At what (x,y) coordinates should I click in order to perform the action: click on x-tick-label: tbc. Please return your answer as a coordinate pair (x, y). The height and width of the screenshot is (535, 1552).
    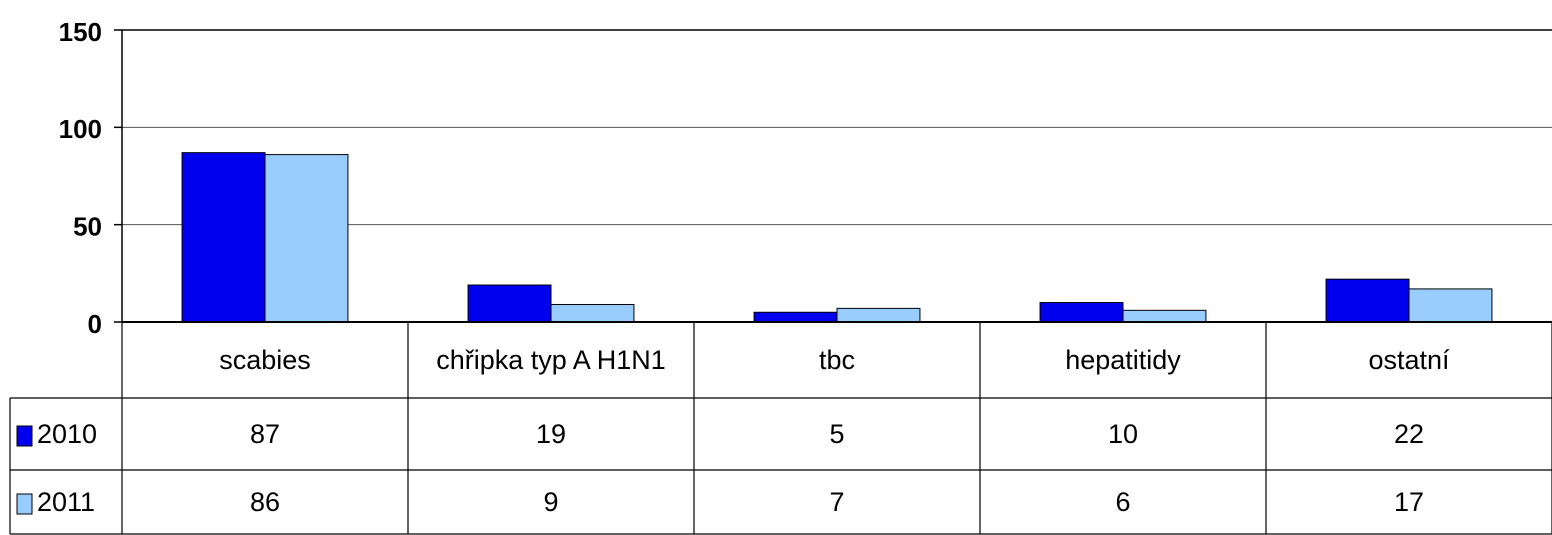
    Looking at the image, I should click on (837, 360).